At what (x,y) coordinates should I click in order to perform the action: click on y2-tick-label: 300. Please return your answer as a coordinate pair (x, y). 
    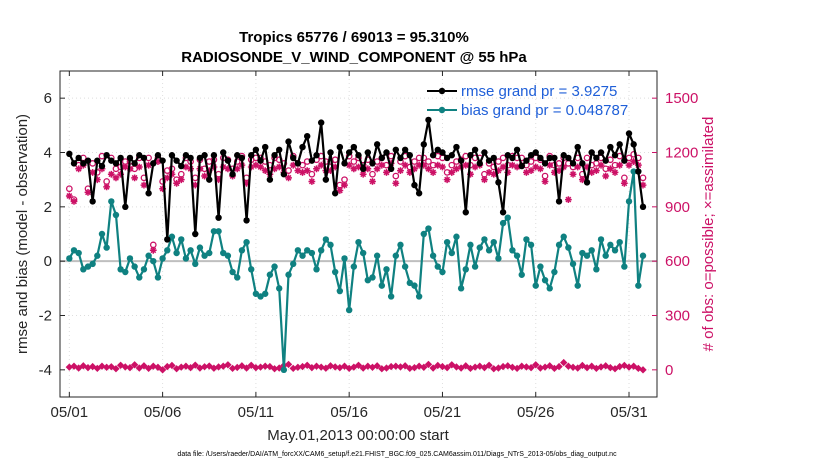
    Looking at the image, I should click on (677, 316).